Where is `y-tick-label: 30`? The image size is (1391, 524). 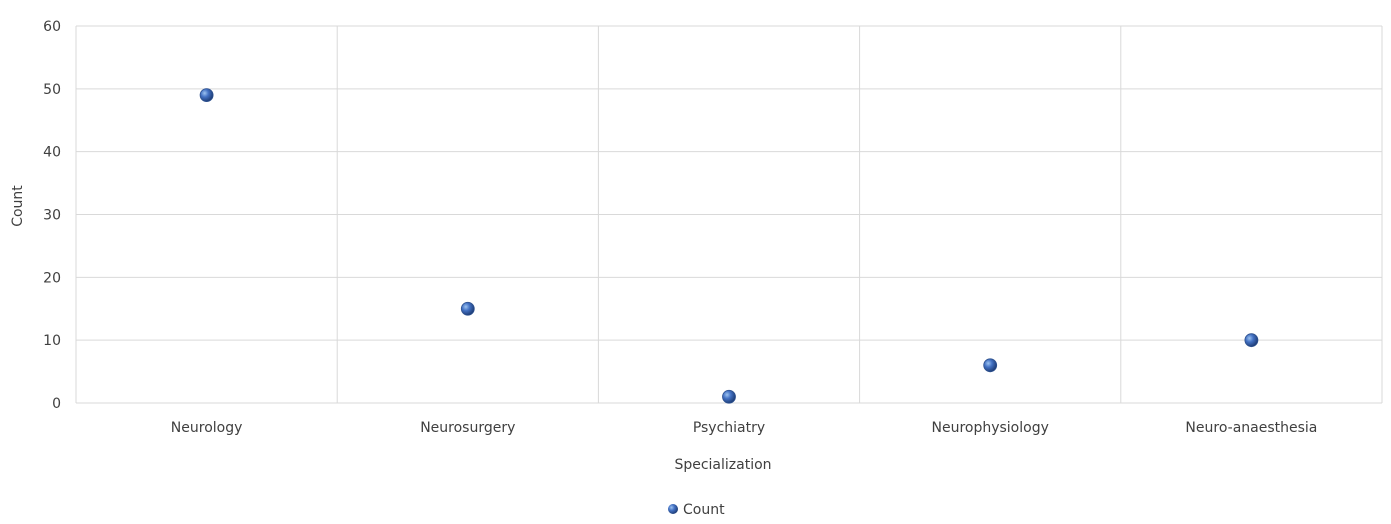 y-tick-label: 30 is located at coordinates (52, 216).